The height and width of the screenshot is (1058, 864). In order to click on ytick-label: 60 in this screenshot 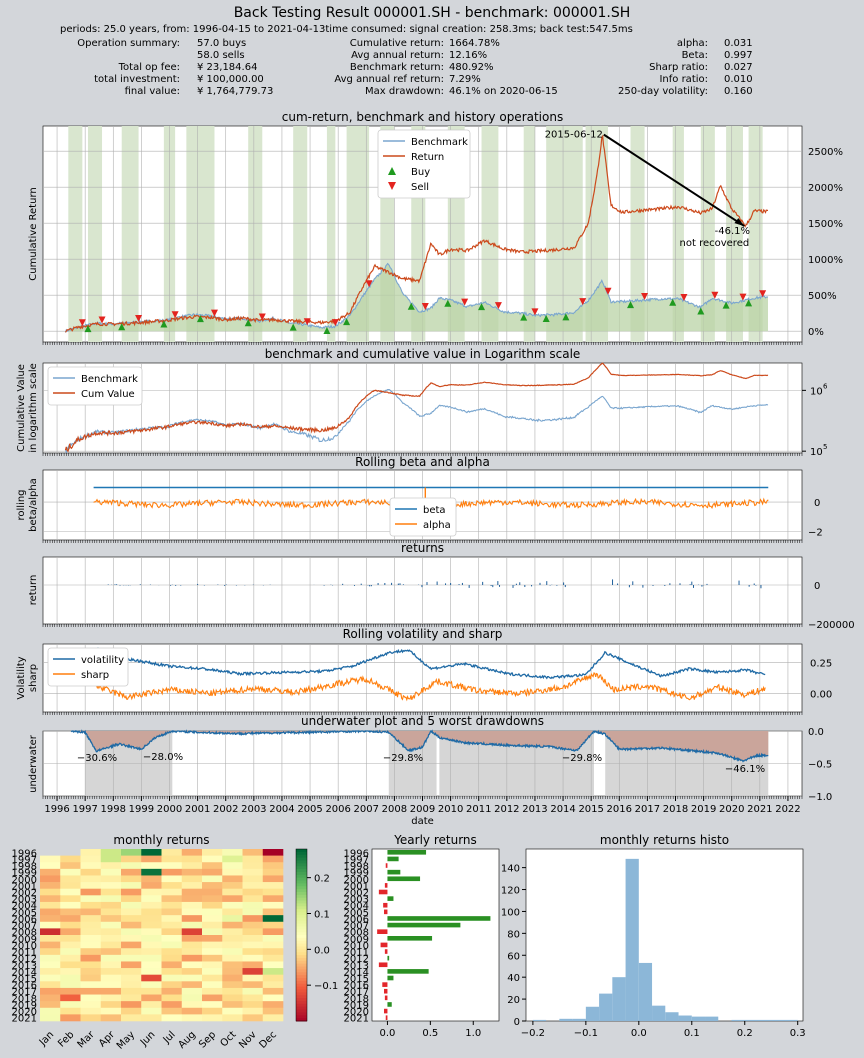, I will do `click(513, 956)`.